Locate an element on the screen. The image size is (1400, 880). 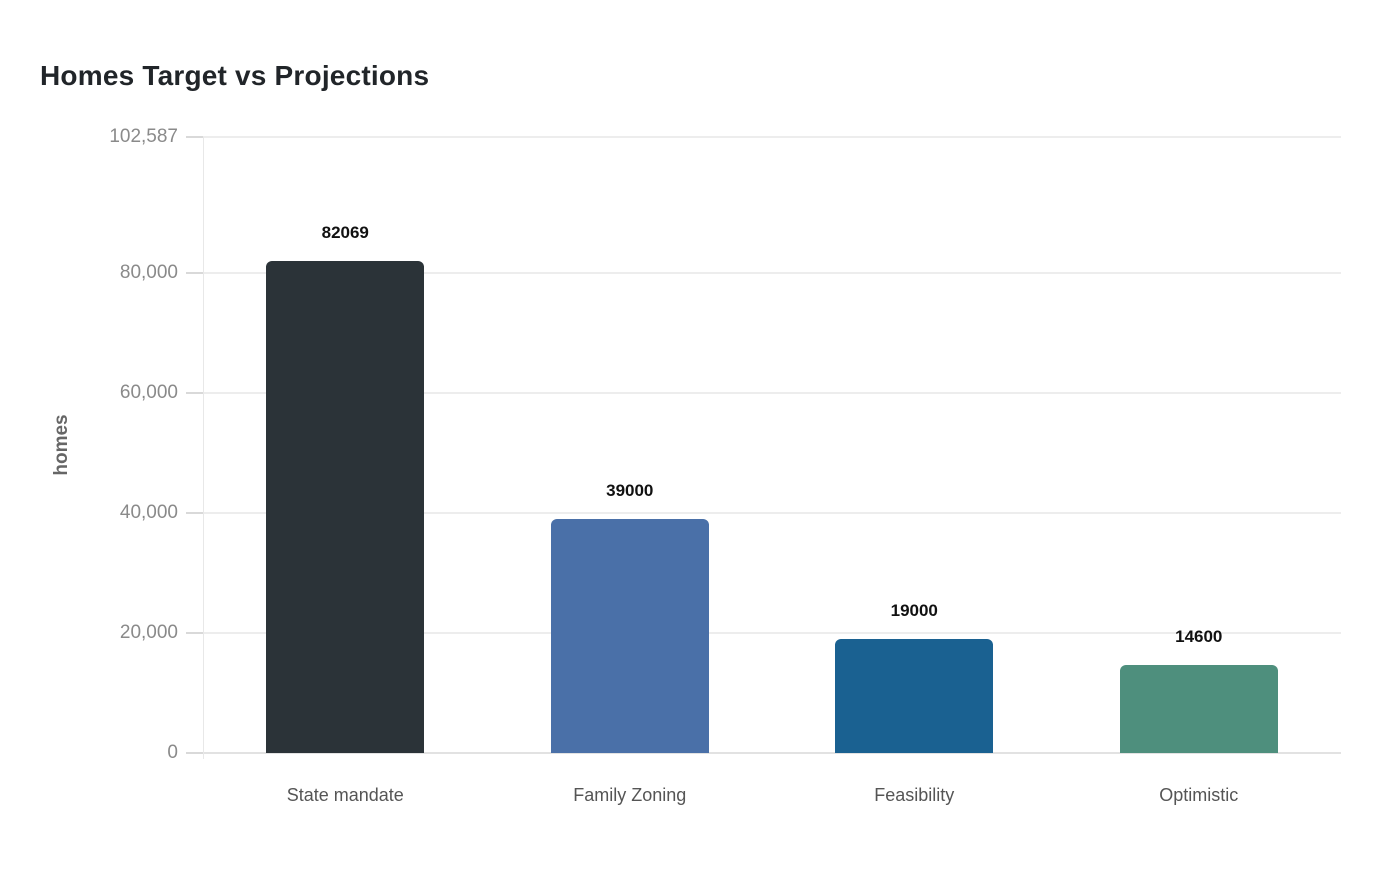
bar-value-label: 82069 is located at coordinates (345, 232).